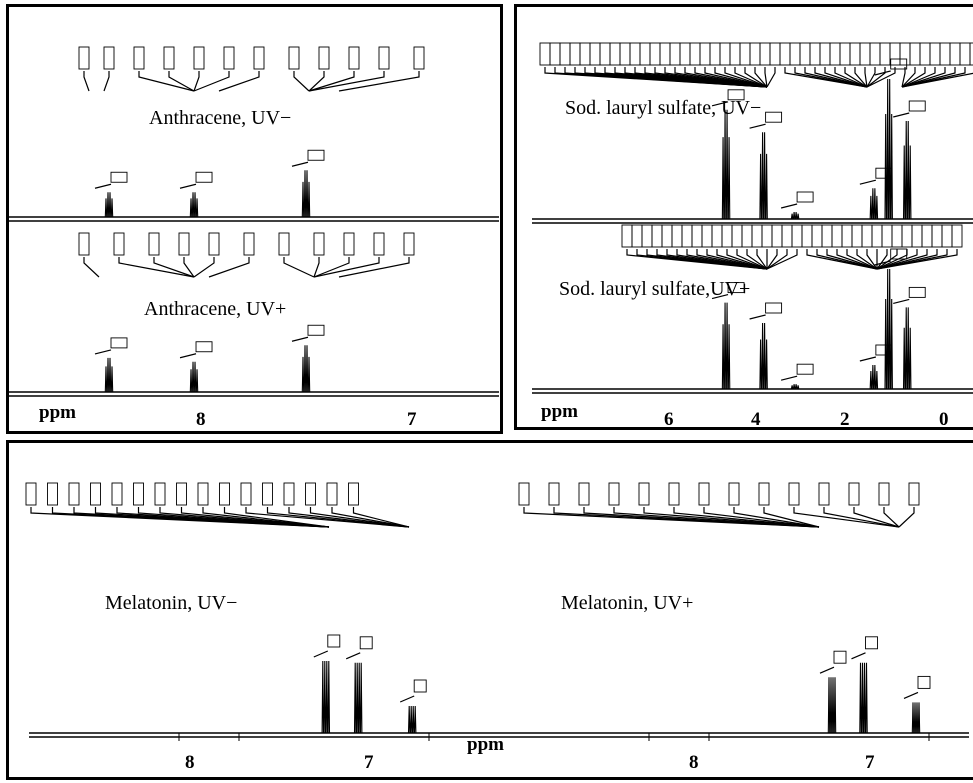  Describe the element at coordinates (559, 411) in the screenshot. I see `sls-ppm-axis-label: ppm` at that location.